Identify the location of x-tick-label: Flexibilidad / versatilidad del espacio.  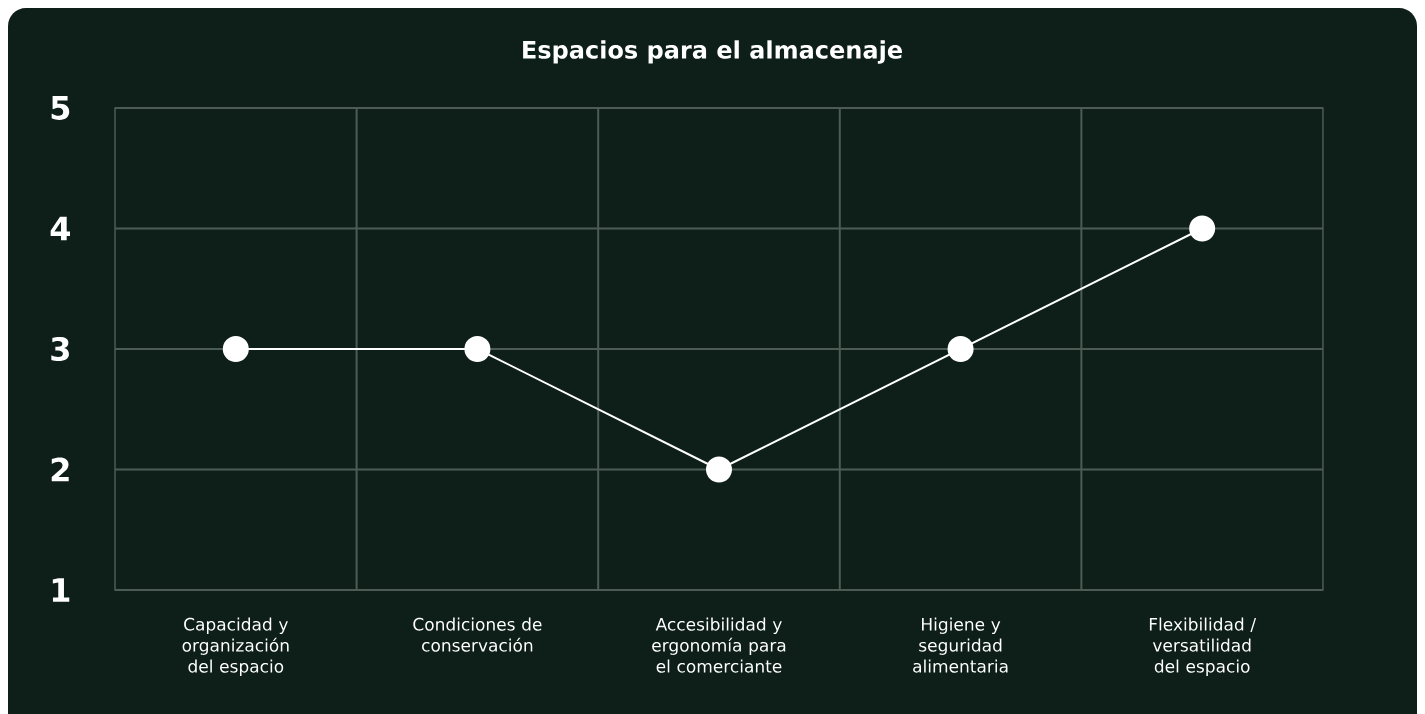
(1203, 646).